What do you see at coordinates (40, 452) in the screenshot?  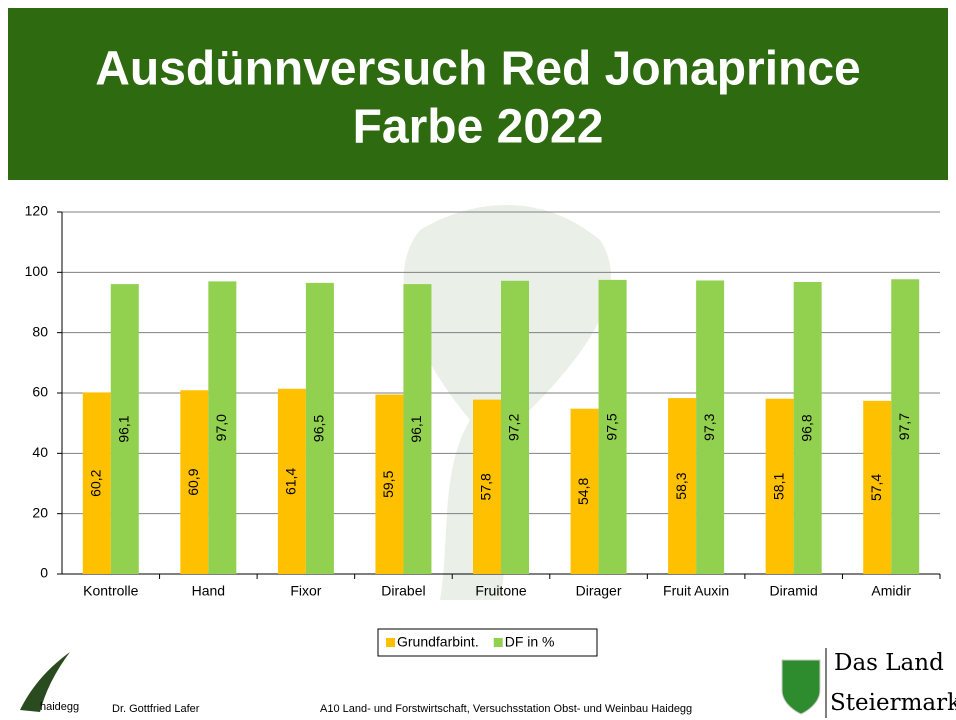 I see `y-tick-label: 40` at bounding box center [40, 452].